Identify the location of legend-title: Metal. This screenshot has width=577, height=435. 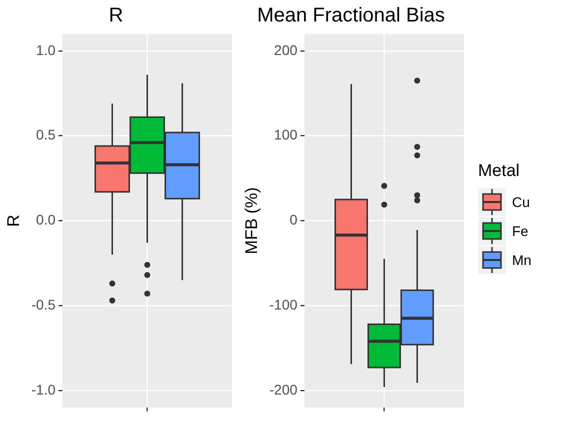
(499, 171).